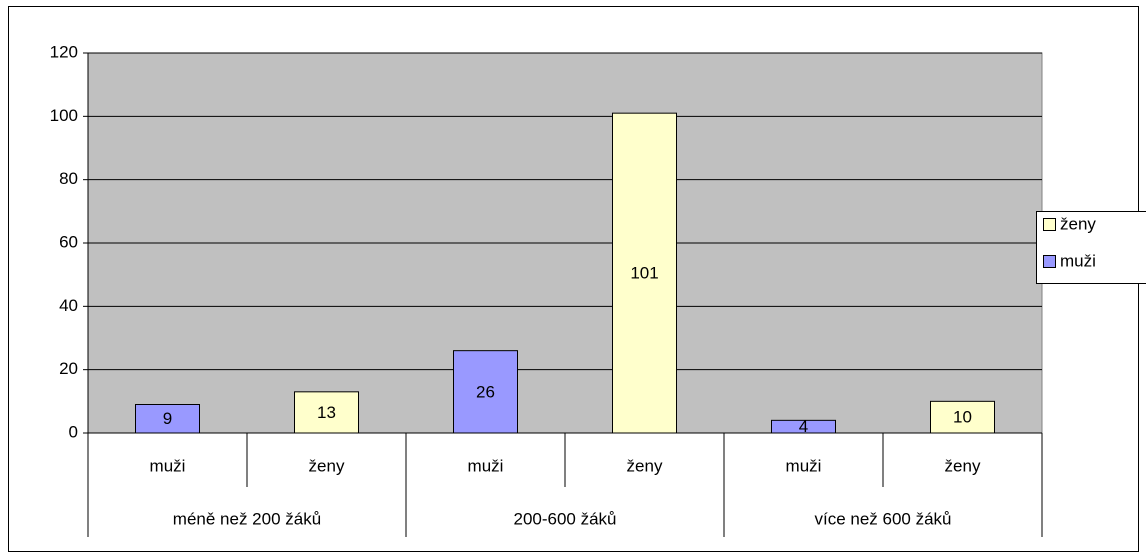 This screenshot has width=1146, height=554. I want to click on data-label: 9, so click(167, 418).